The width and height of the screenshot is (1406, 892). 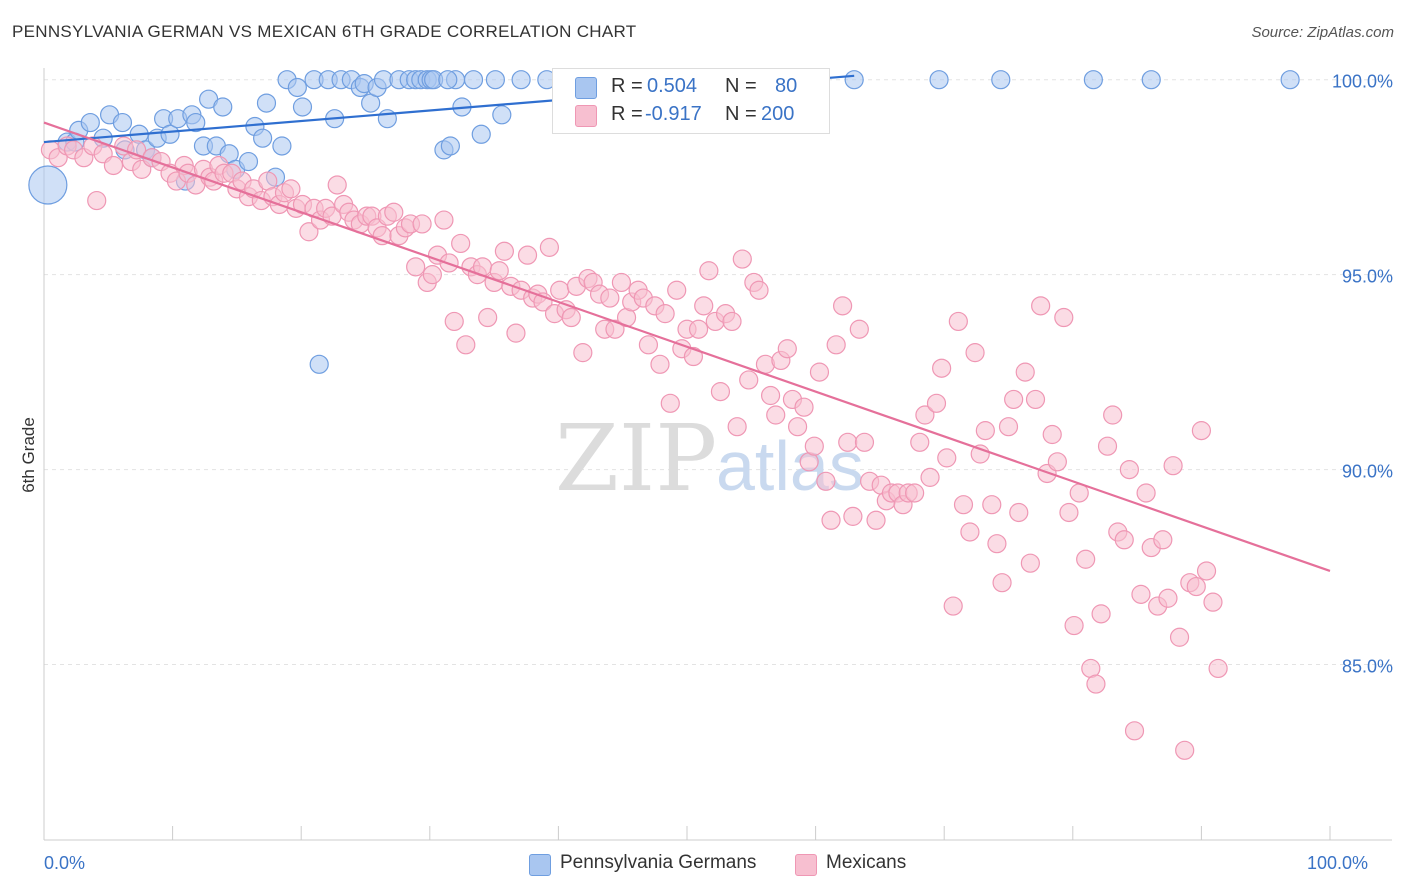 I want to click on y-axis-tick-labels: 100.0% 95.0% 90.0% 85.0%, so click(x=1362, y=374).